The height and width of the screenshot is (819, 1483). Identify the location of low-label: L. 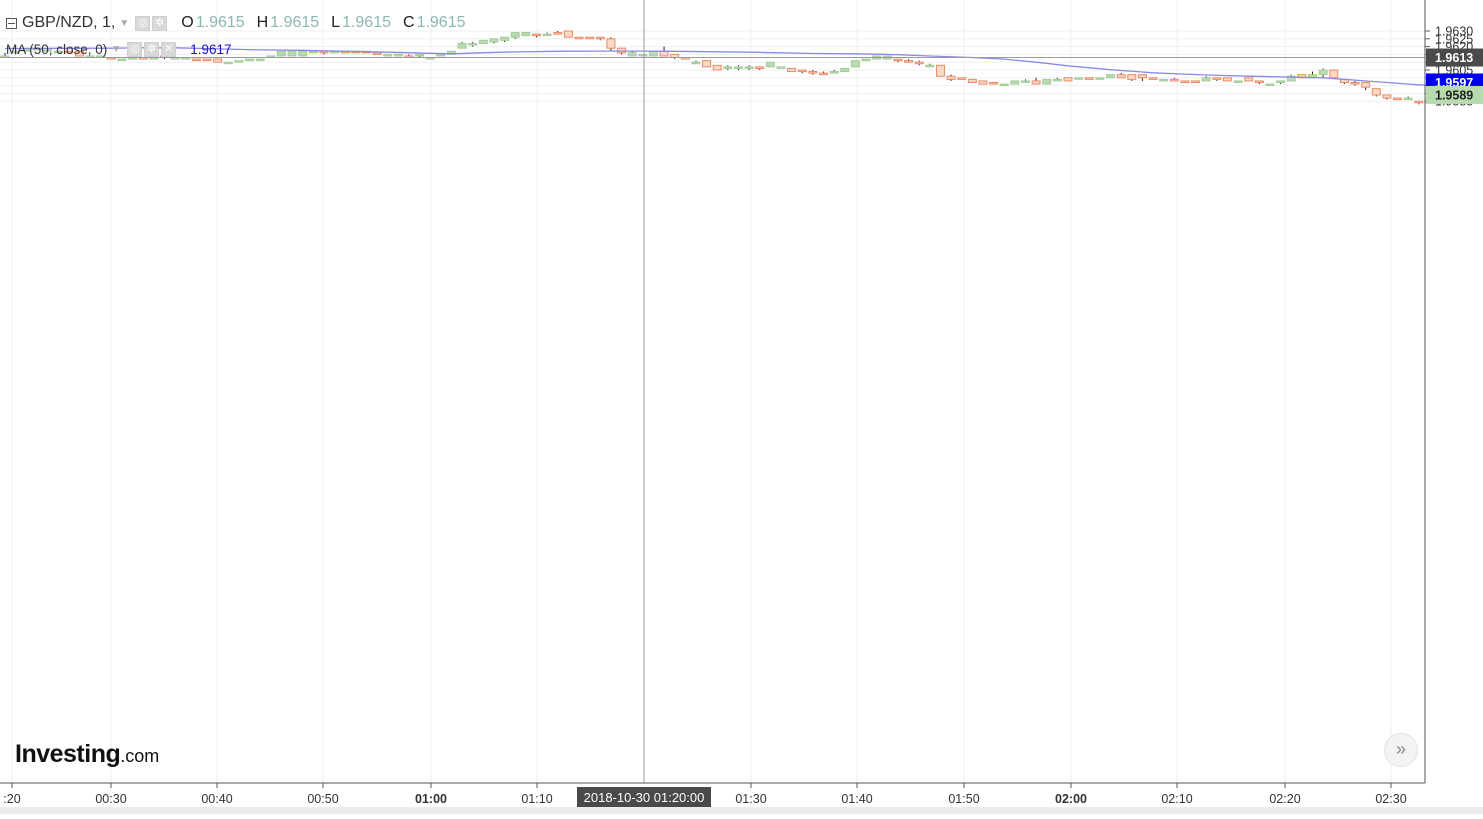
(336, 22).